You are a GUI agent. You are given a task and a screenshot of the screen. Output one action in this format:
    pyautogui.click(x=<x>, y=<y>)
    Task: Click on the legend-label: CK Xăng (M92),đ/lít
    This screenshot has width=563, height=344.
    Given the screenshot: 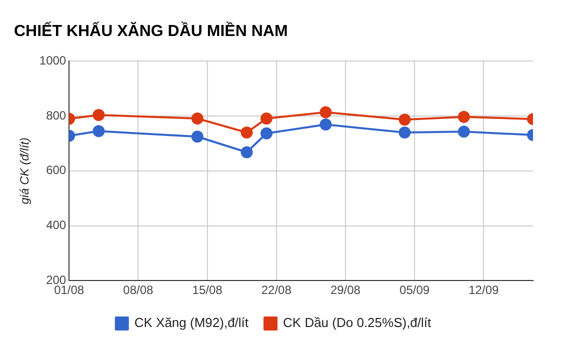 What is the action you would take?
    pyautogui.click(x=191, y=322)
    